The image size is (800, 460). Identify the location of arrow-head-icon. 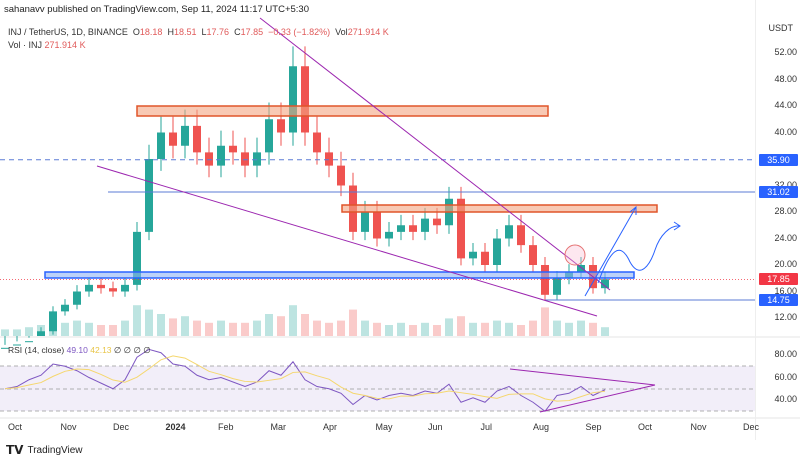
(633, 210).